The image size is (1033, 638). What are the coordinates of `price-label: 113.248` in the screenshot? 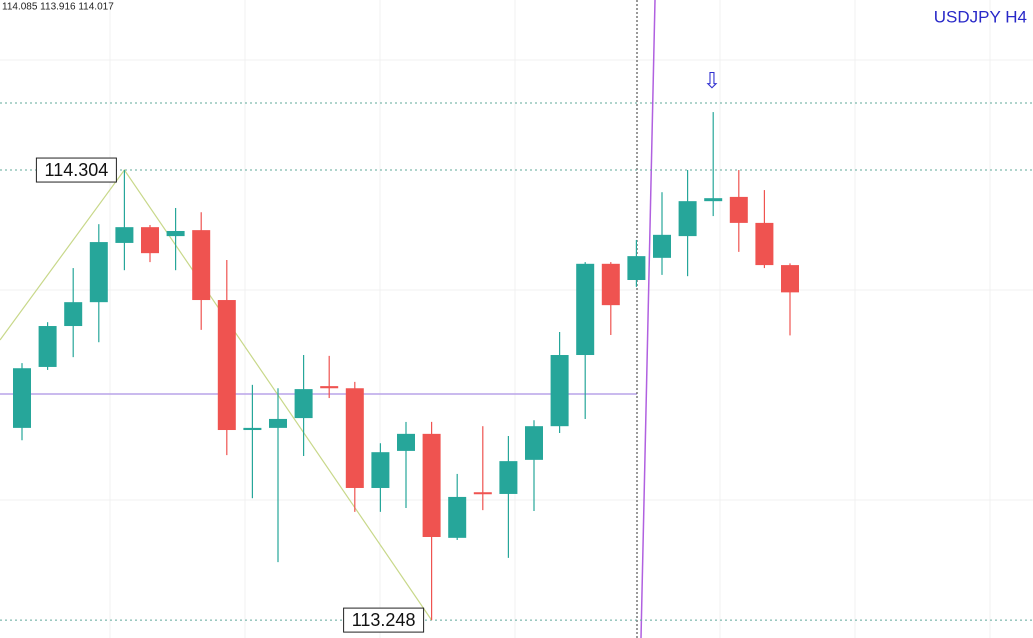 It's located at (384, 620).